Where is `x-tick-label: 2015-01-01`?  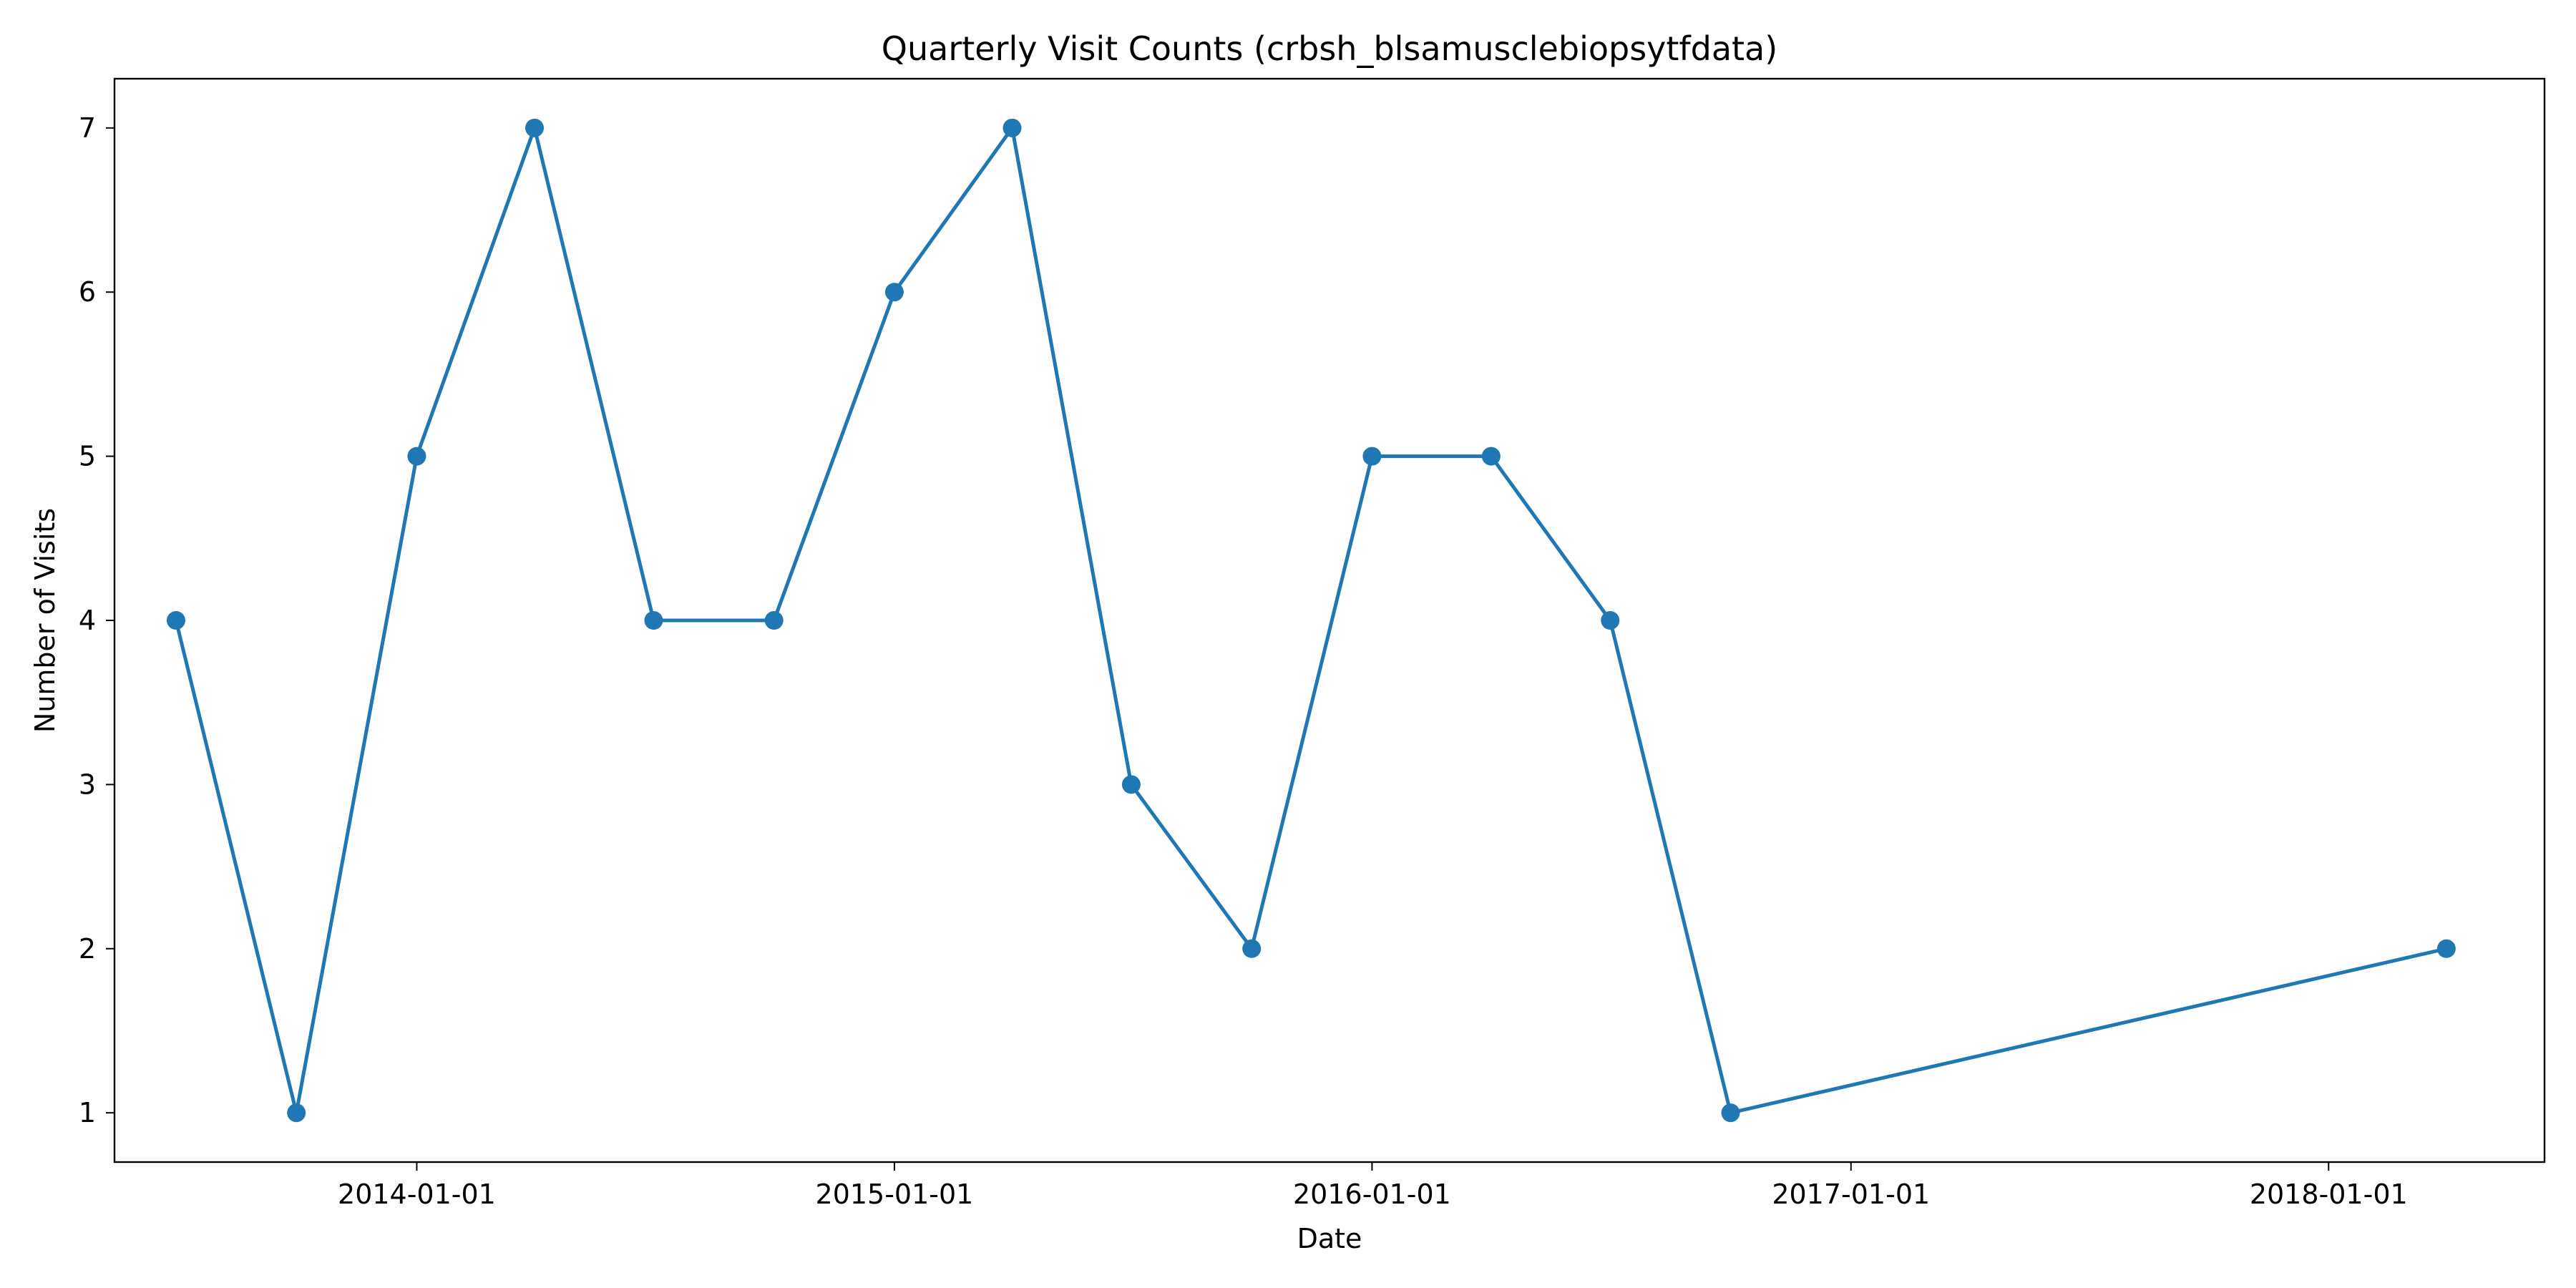 x-tick-label: 2015-01-01 is located at coordinates (895, 1194).